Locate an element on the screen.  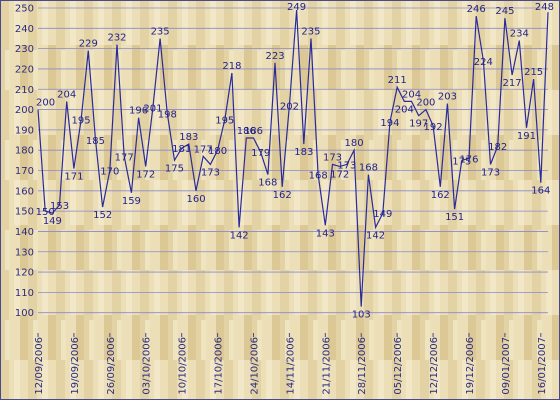
y-tick-label: 220 is located at coordinates (24, 69).